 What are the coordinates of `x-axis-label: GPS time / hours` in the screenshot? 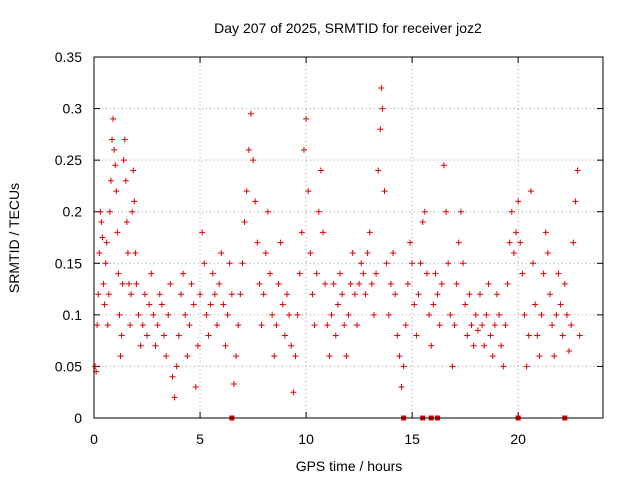 It's located at (349, 466).